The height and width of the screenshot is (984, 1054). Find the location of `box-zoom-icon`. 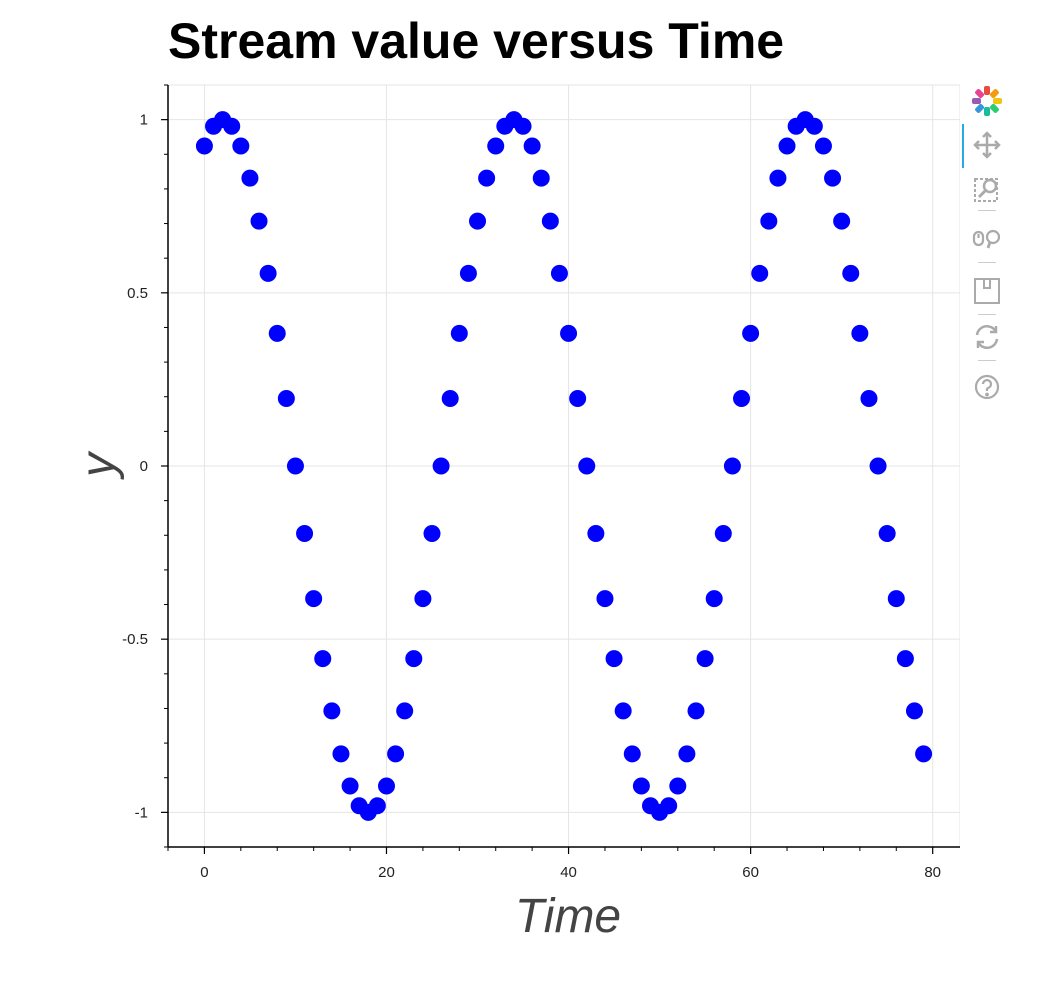

box-zoom-icon is located at coordinates (987, 189).